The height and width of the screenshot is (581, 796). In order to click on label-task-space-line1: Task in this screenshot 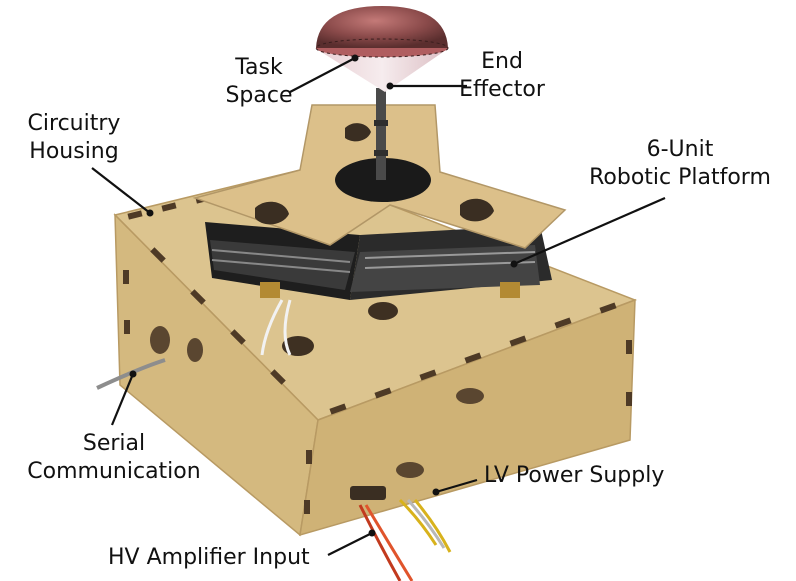, I will do `click(259, 67)`.